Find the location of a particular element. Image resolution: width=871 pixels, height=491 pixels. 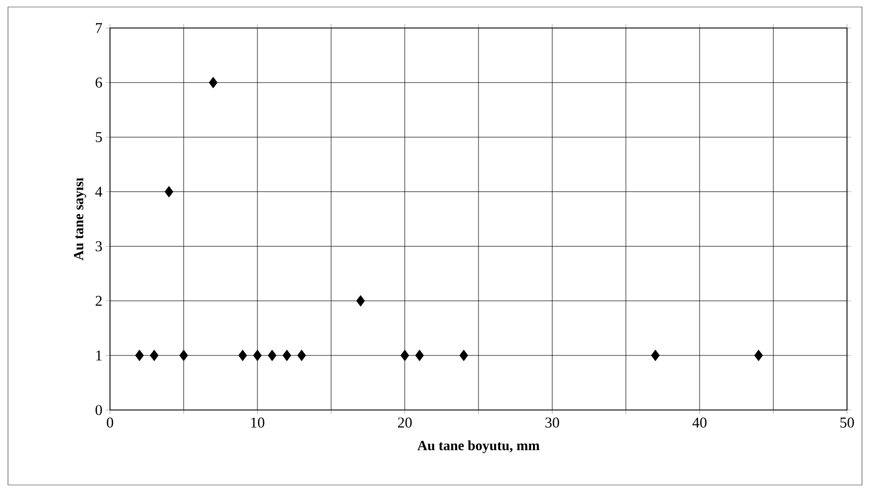

x-axis-title: Au tane boyutu, mm is located at coordinates (478, 447).